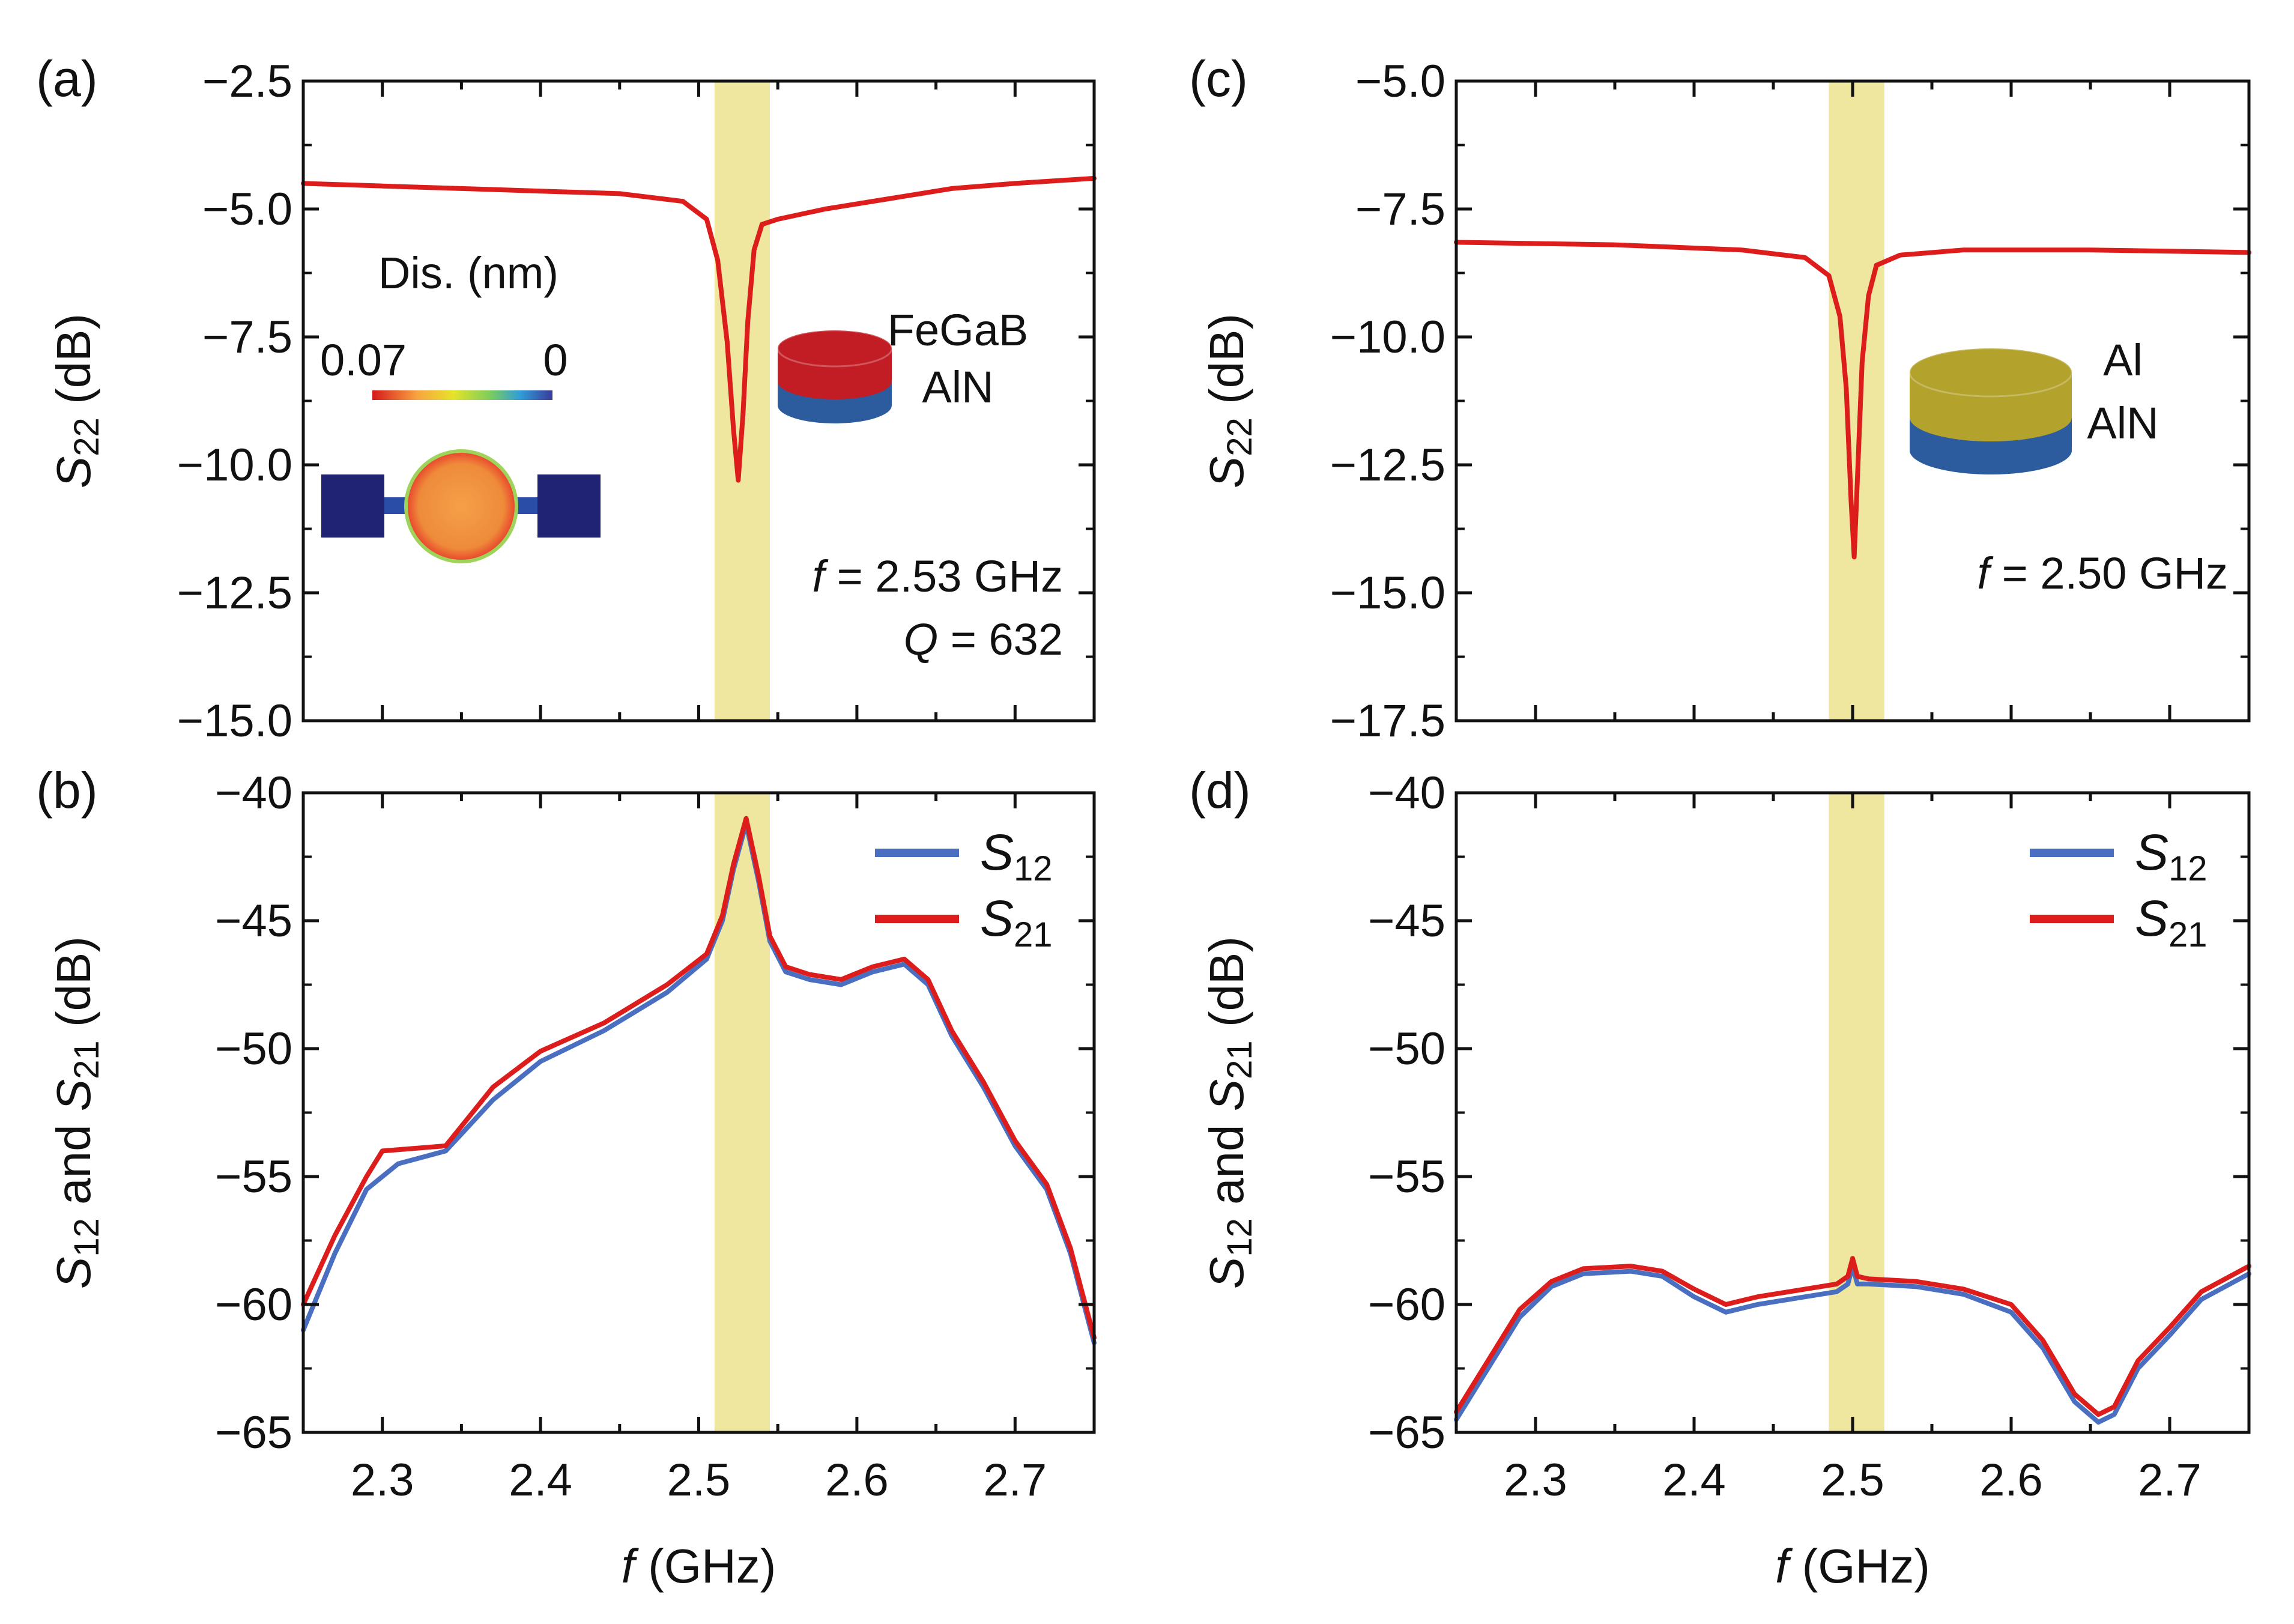  Describe the element at coordinates (460, 405) in the screenshot. I see `displacement-inset: Dis. (nm) 0.07 0` at that location.